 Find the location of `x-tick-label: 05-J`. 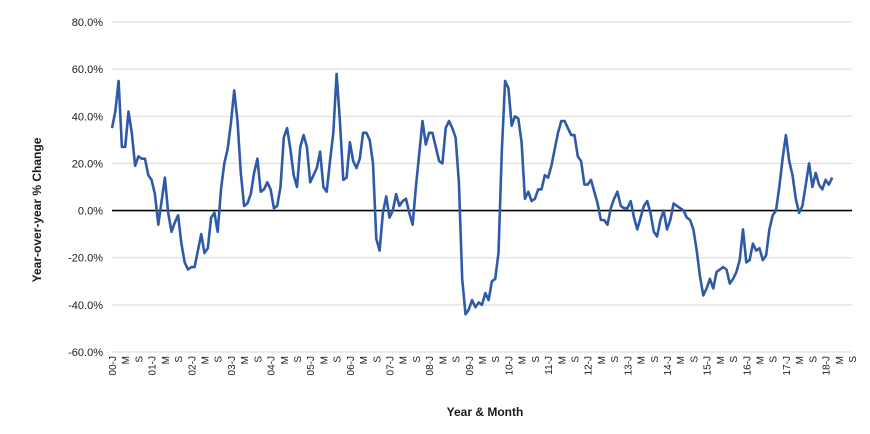

x-tick-label: 05-J is located at coordinates (311, 365).